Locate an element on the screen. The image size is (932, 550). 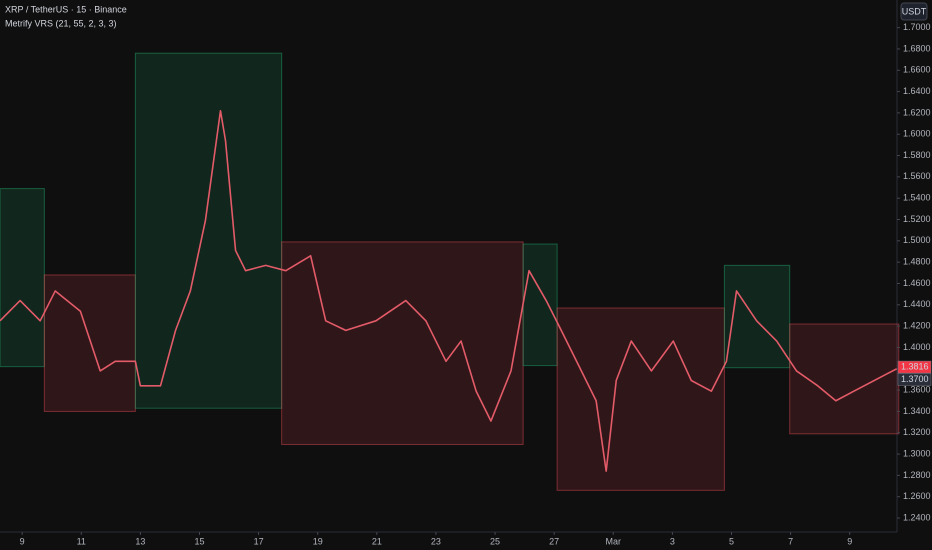
y-tick-label: 1.7000 is located at coordinates (917, 27).